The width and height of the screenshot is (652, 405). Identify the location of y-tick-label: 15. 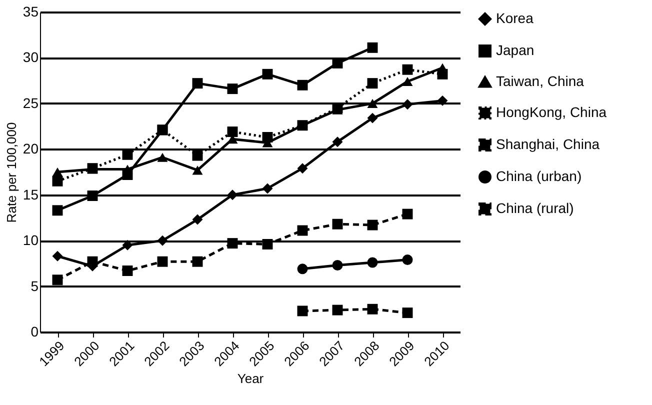
(30, 194).